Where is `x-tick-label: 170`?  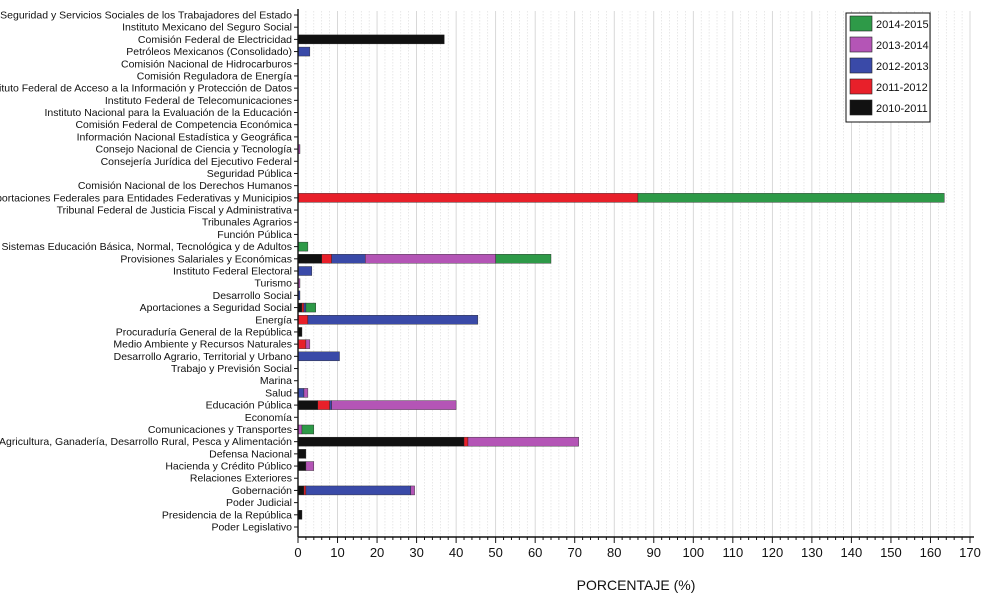 x-tick-label: 170 is located at coordinates (970, 552).